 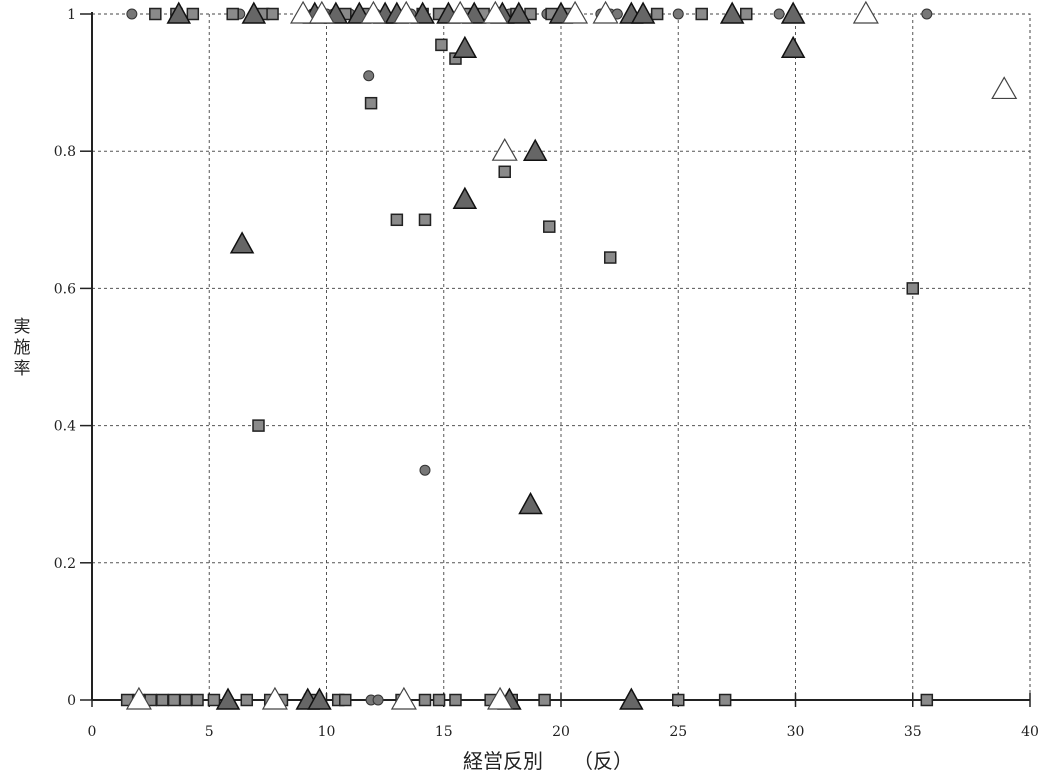 What do you see at coordinates (65, 289) in the screenshot?
I see `y-tick-label: 0.6` at bounding box center [65, 289].